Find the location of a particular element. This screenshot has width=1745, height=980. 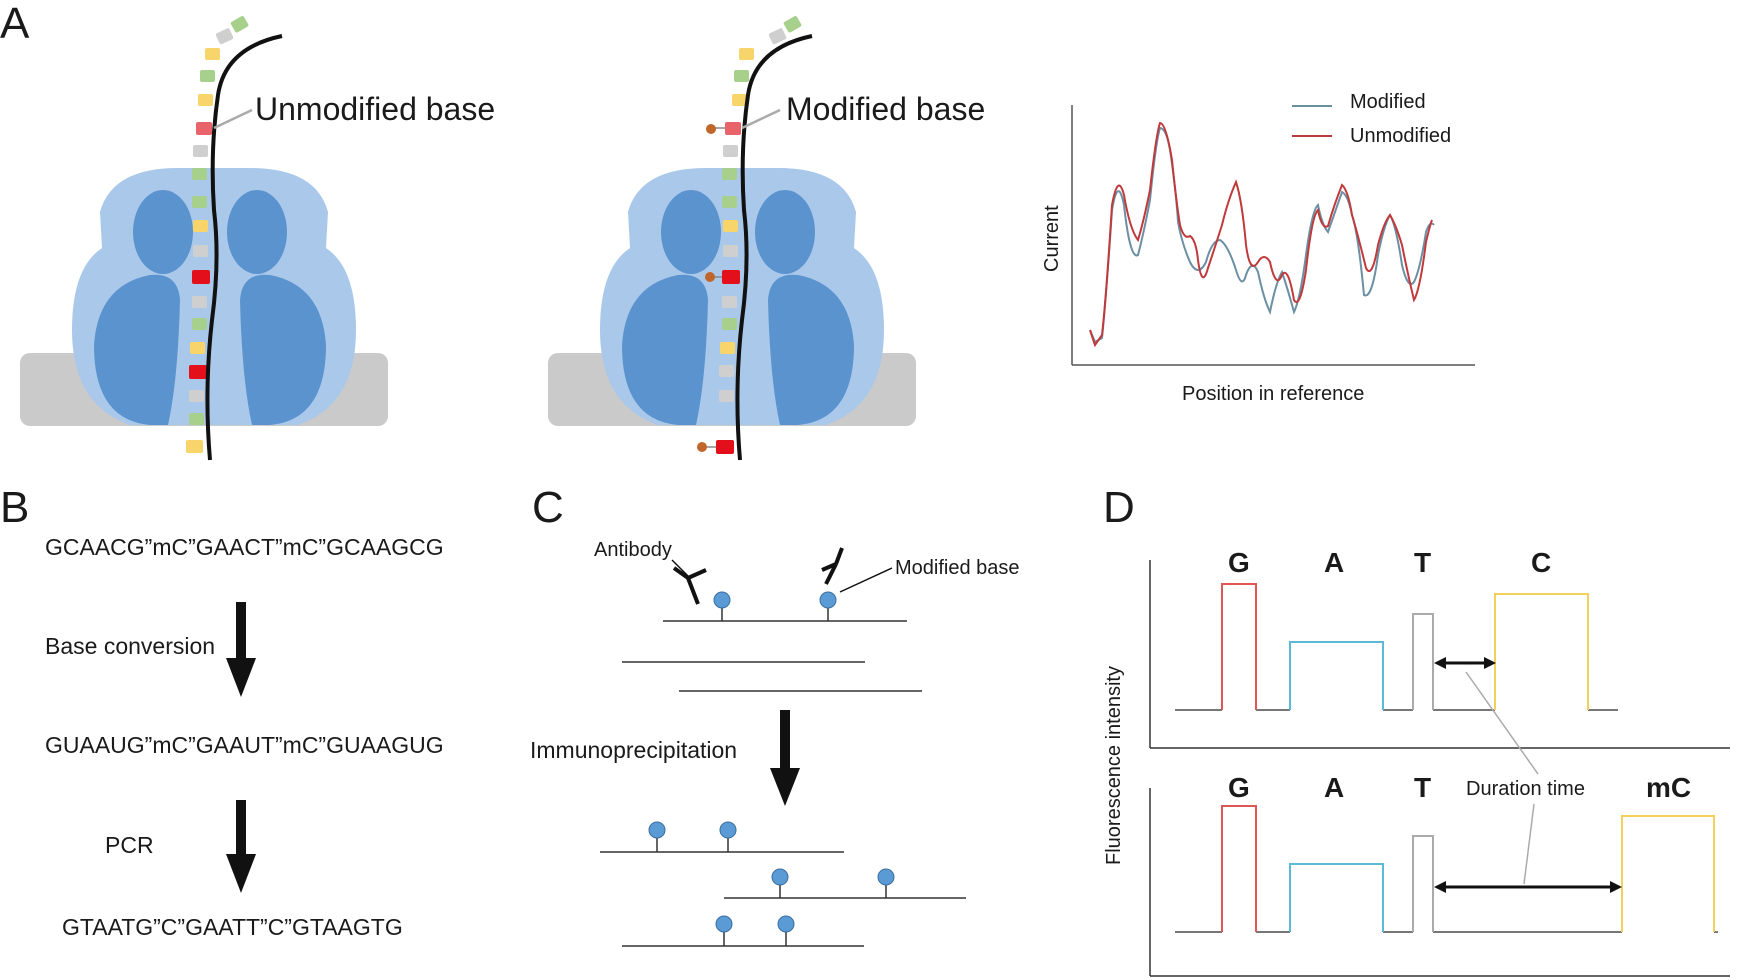

top-base-t: T is located at coordinates (1422, 562).